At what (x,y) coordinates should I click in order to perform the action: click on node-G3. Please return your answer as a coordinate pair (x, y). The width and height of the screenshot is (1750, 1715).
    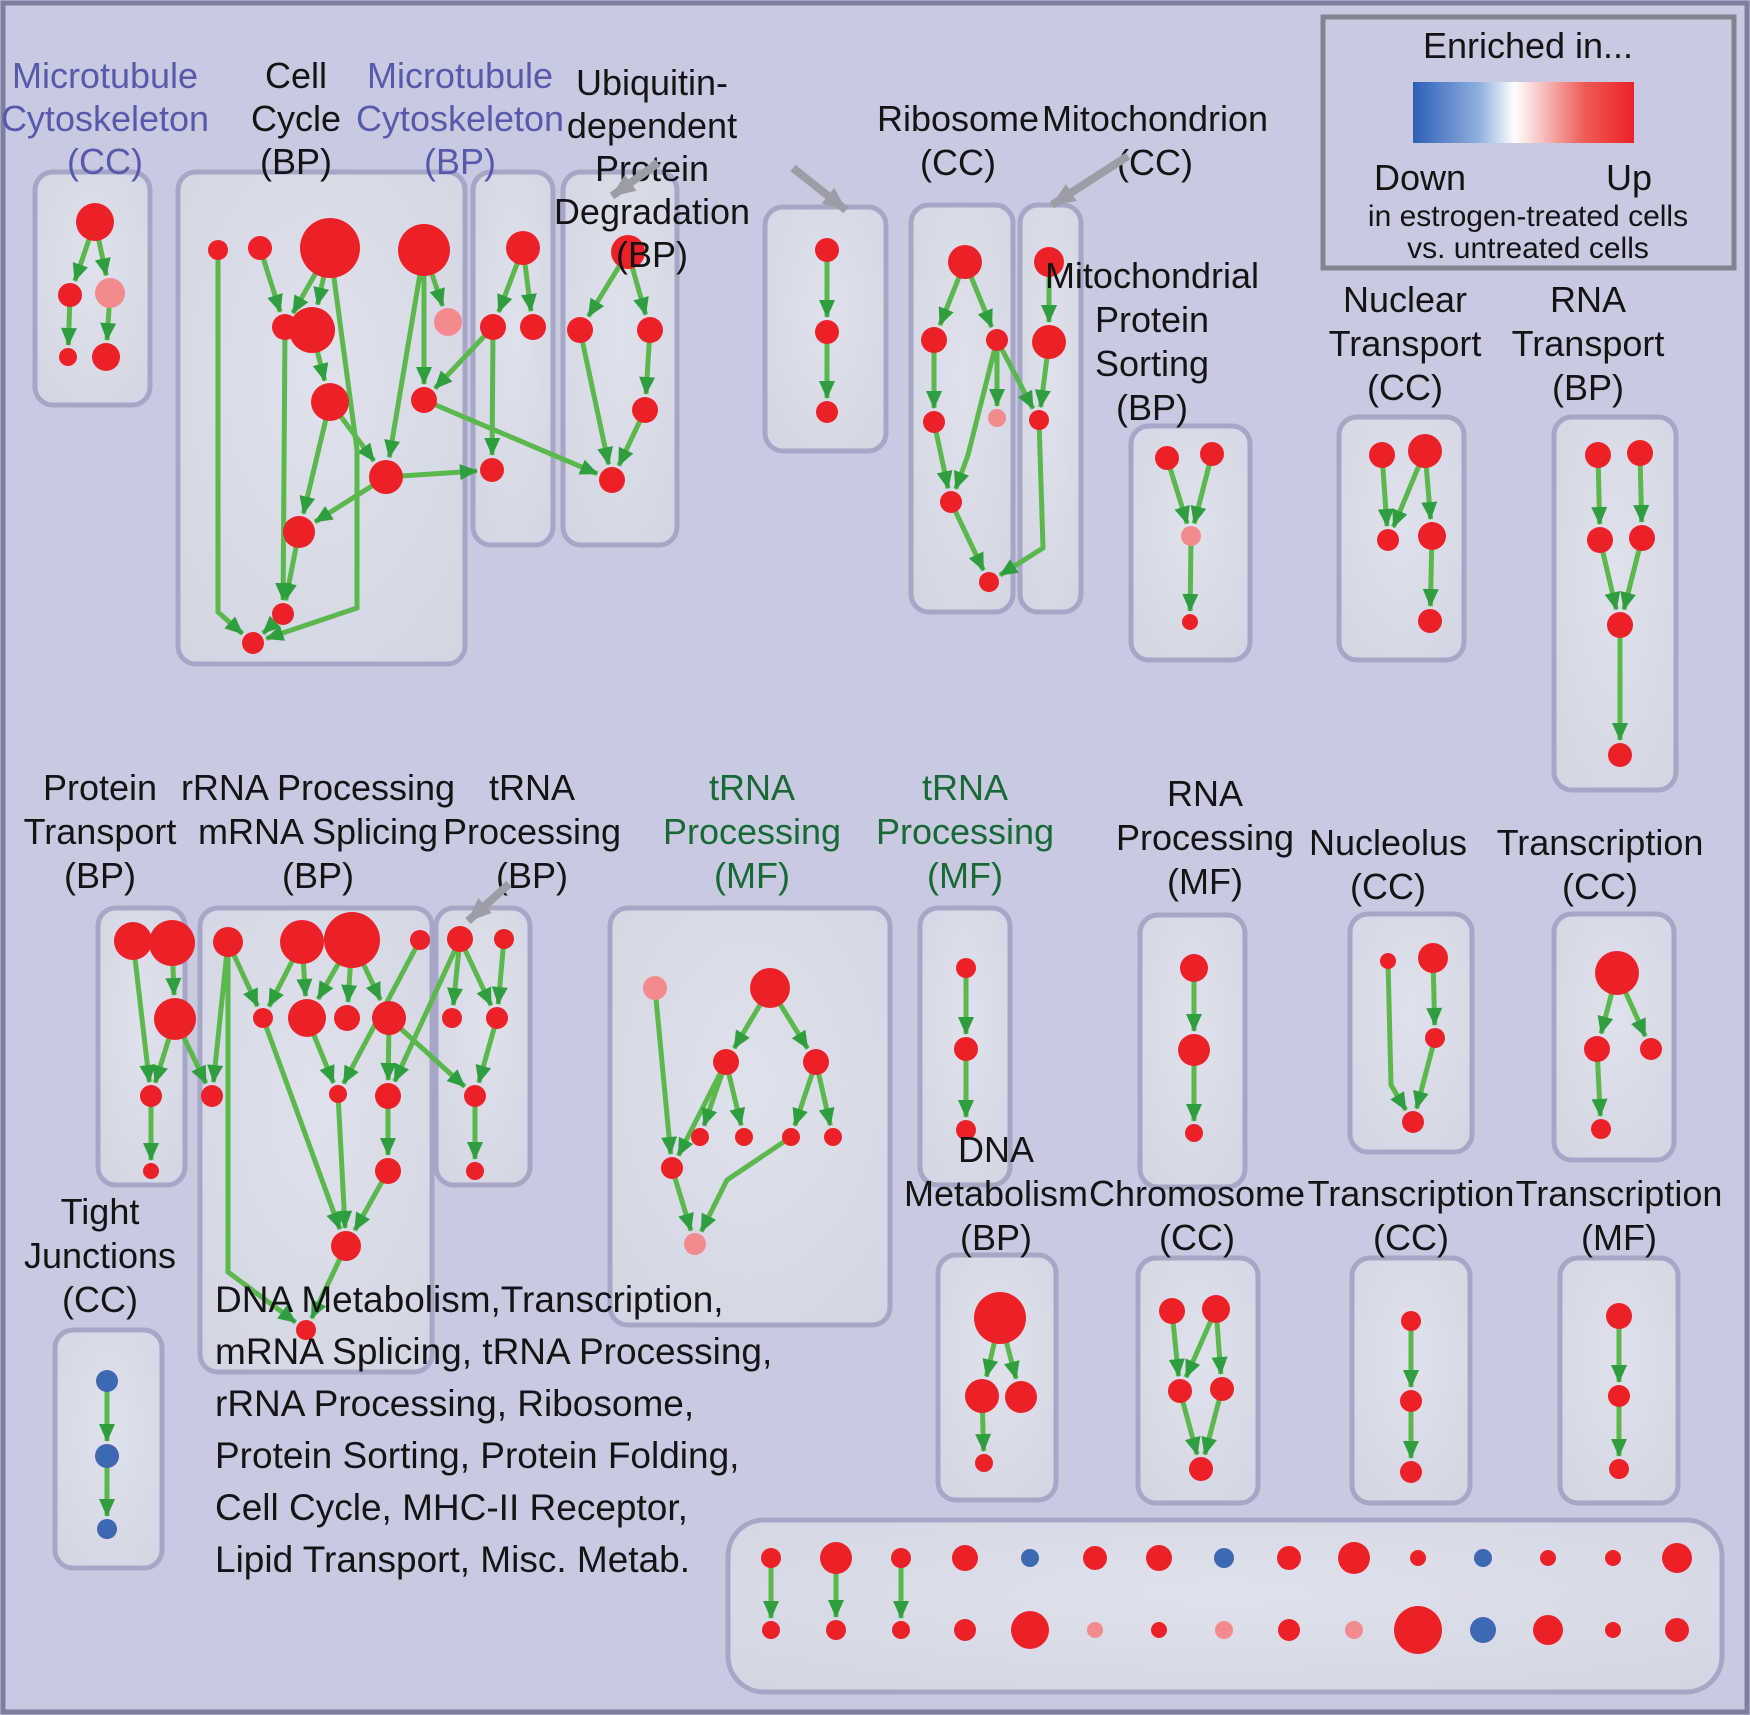
    Looking at the image, I should click on (1039, 420).